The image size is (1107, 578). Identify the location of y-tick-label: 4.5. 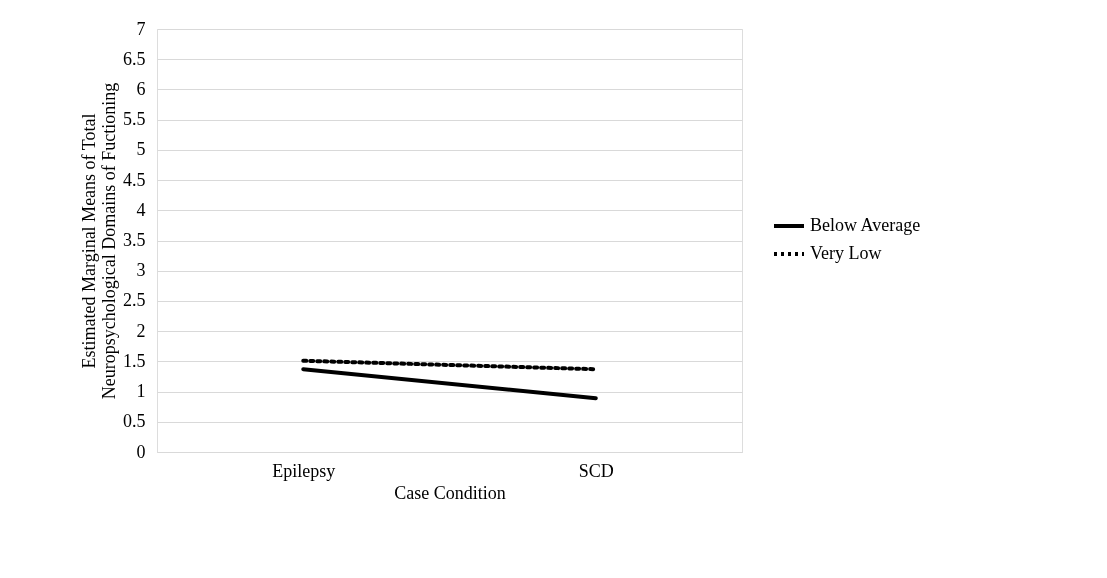
(134, 179).